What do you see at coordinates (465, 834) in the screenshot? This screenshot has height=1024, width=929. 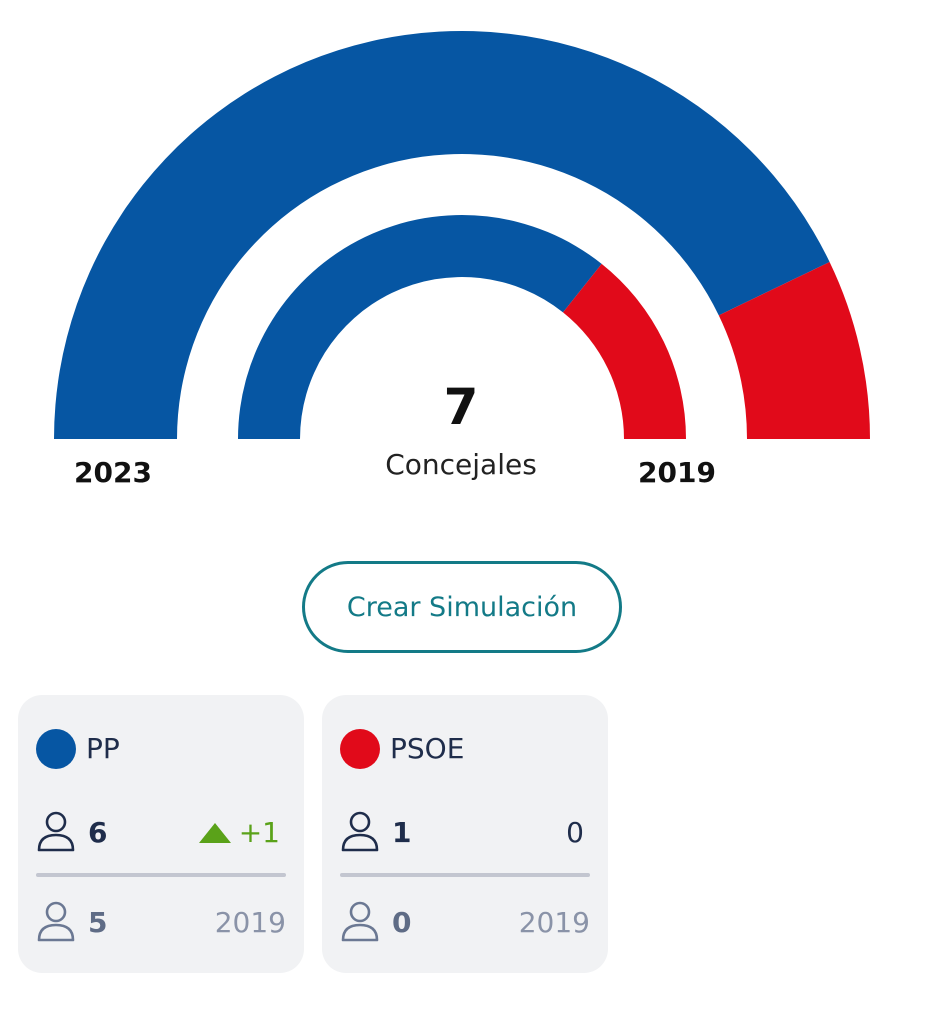 I see `party-card-psoe: PSOE 1 0 0 2019` at bounding box center [465, 834].